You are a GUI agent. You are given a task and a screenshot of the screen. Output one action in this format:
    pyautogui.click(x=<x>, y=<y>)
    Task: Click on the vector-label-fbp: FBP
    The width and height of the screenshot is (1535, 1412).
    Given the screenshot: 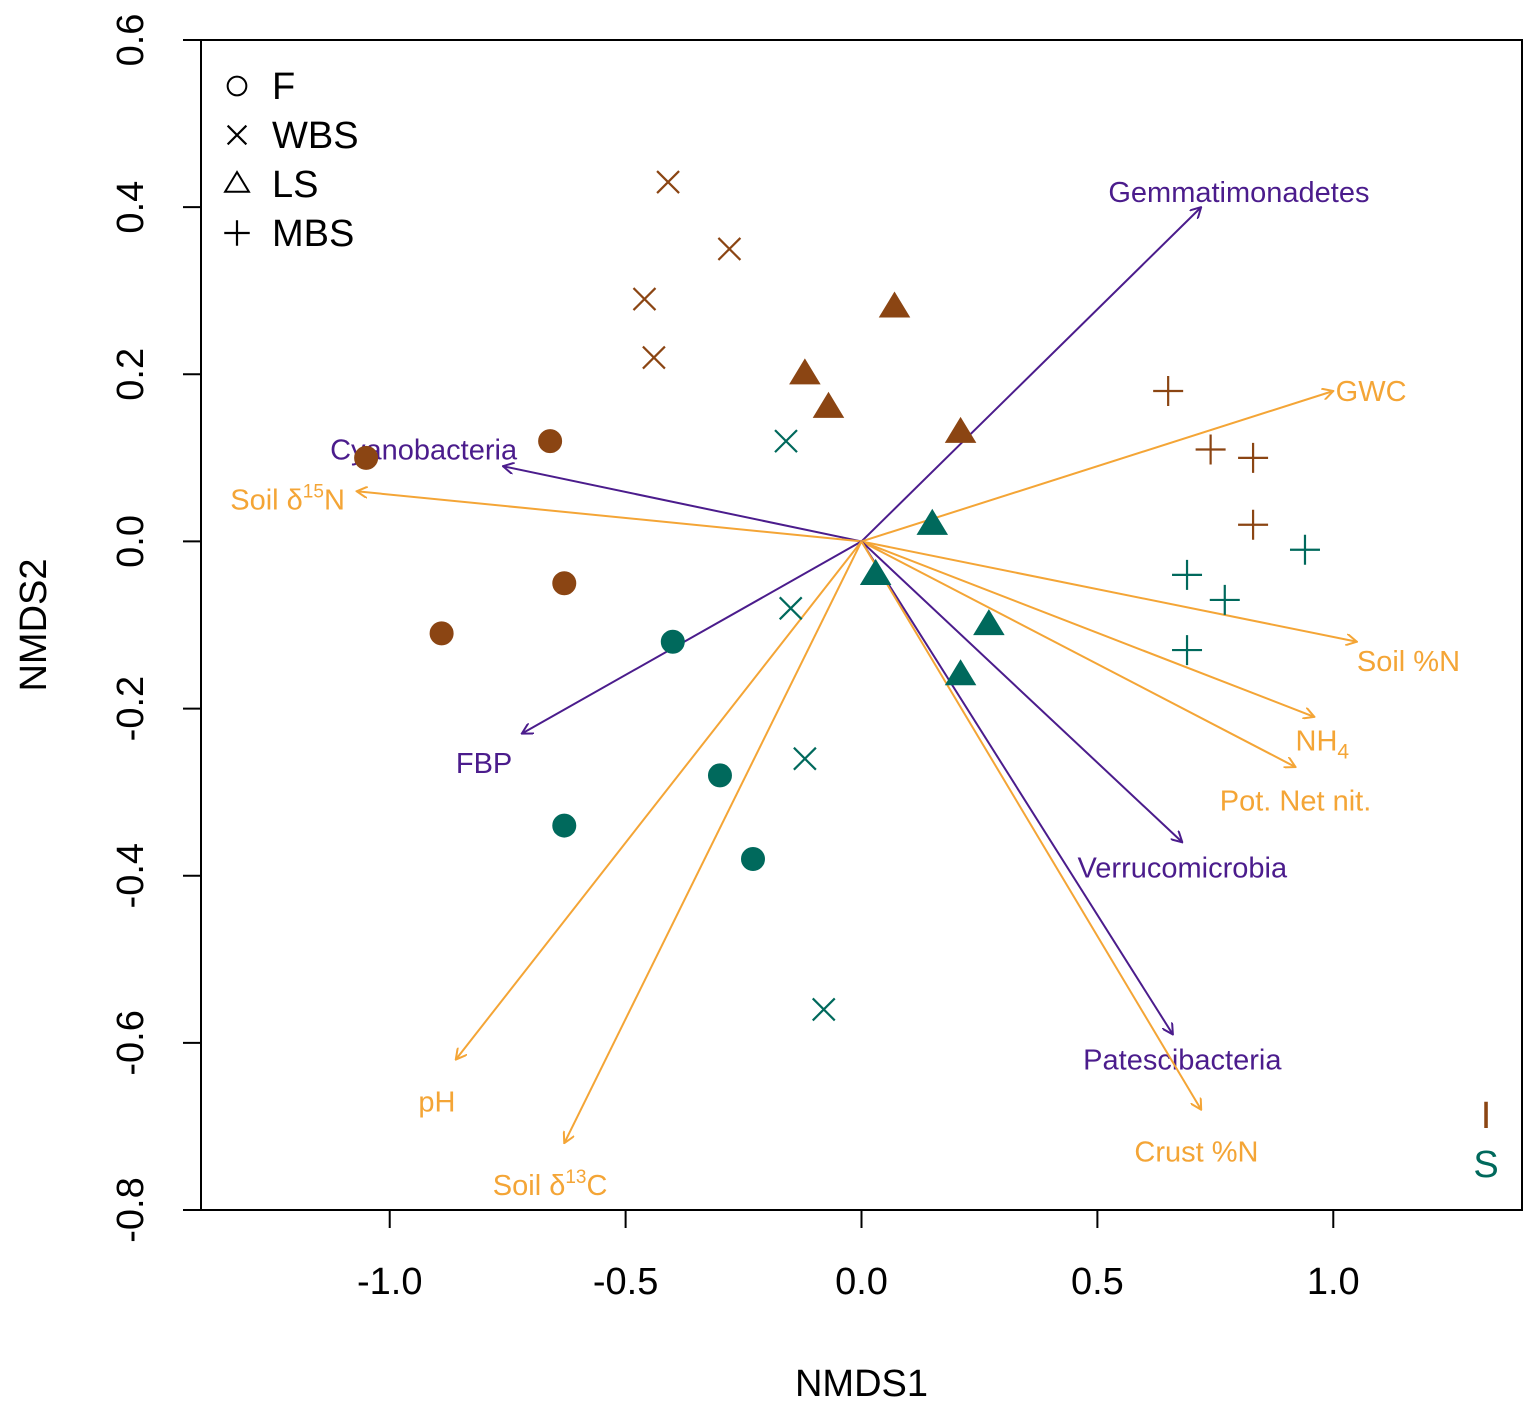 What is the action you would take?
    pyautogui.click(x=484, y=764)
    